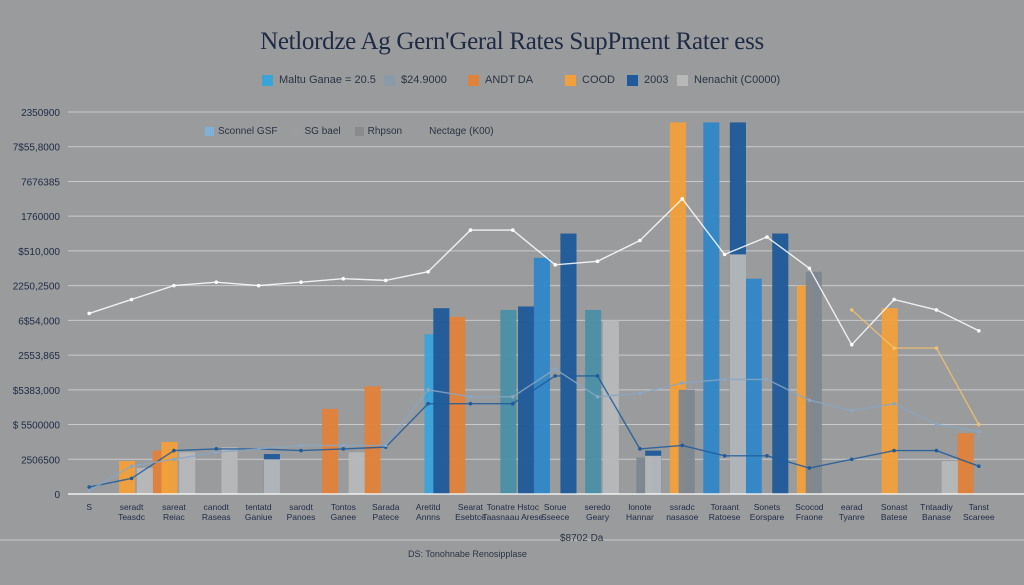 This screenshot has height=585, width=1024. What do you see at coordinates (216, 517) in the screenshot?
I see `x-tick-label: Raseas` at bounding box center [216, 517].